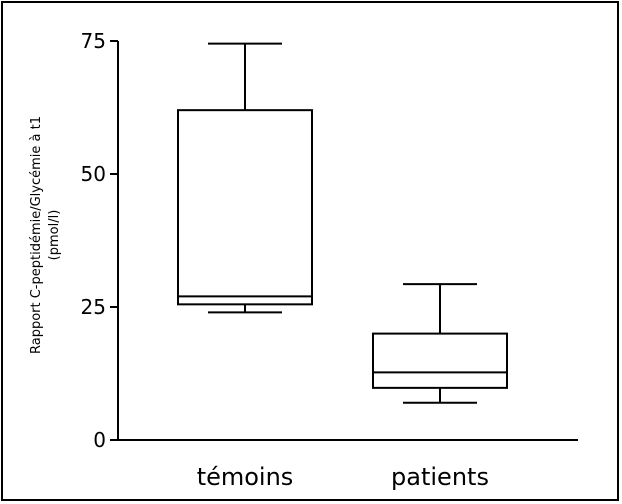 The height and width of the screenshot is (504, 622). I want to click on y-axis-title-line1: Rapport C-peptidémie/Glycémie à t1, so click(36, 235).